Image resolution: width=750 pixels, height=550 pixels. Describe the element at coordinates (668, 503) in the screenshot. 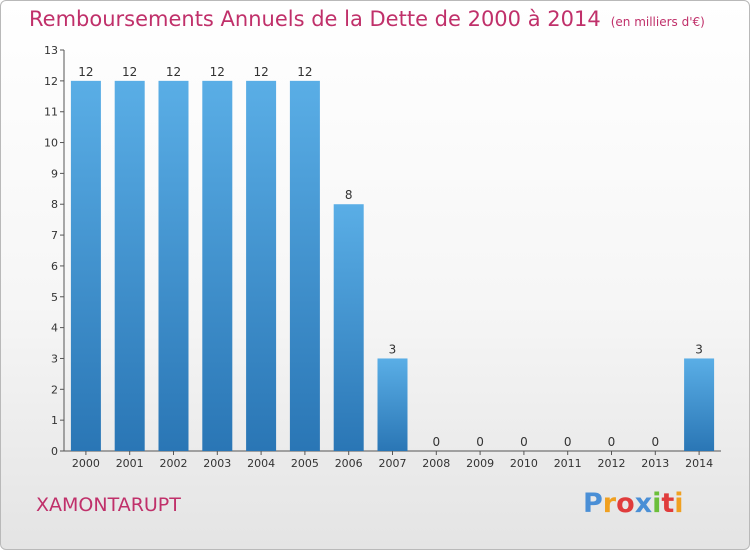

I see `logo-letter: t` at that location.